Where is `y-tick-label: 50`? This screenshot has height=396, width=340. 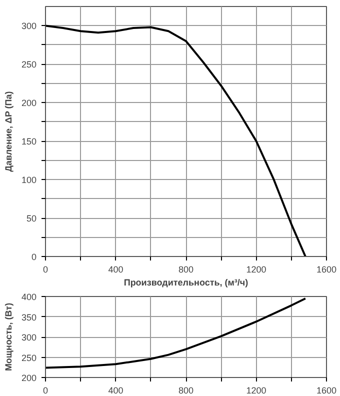 y-tick-label: 50 is located at coordinates (31, 219).